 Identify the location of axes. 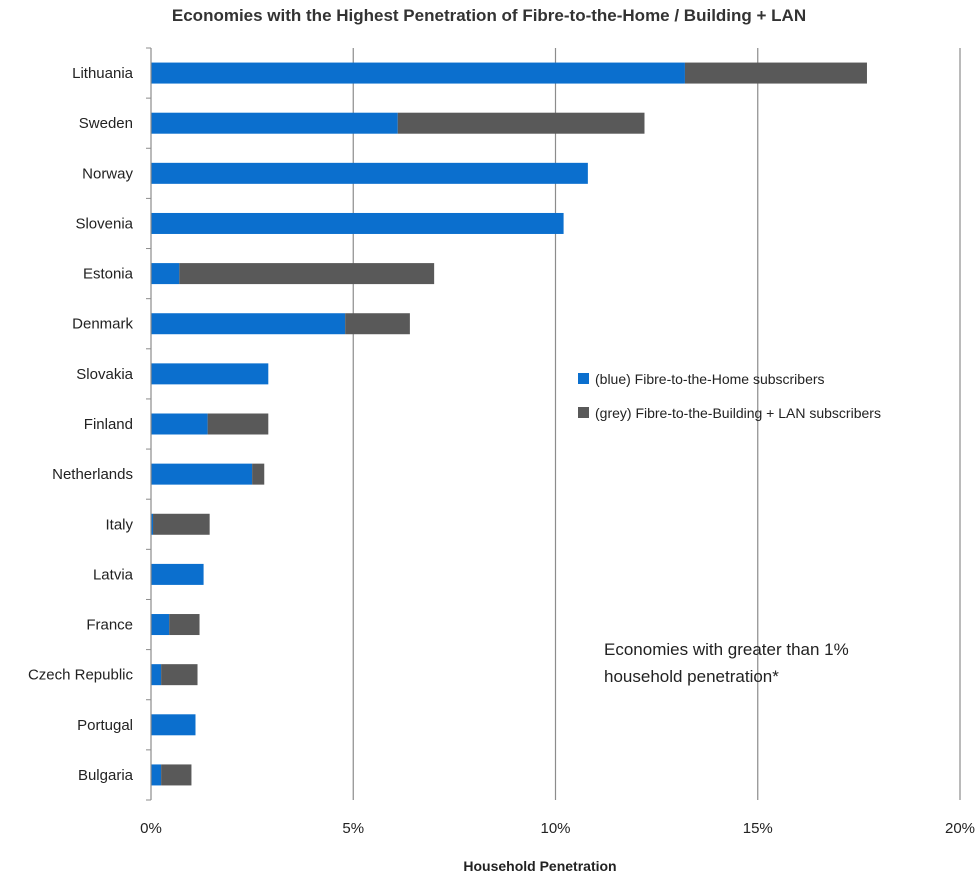
(149, 424).